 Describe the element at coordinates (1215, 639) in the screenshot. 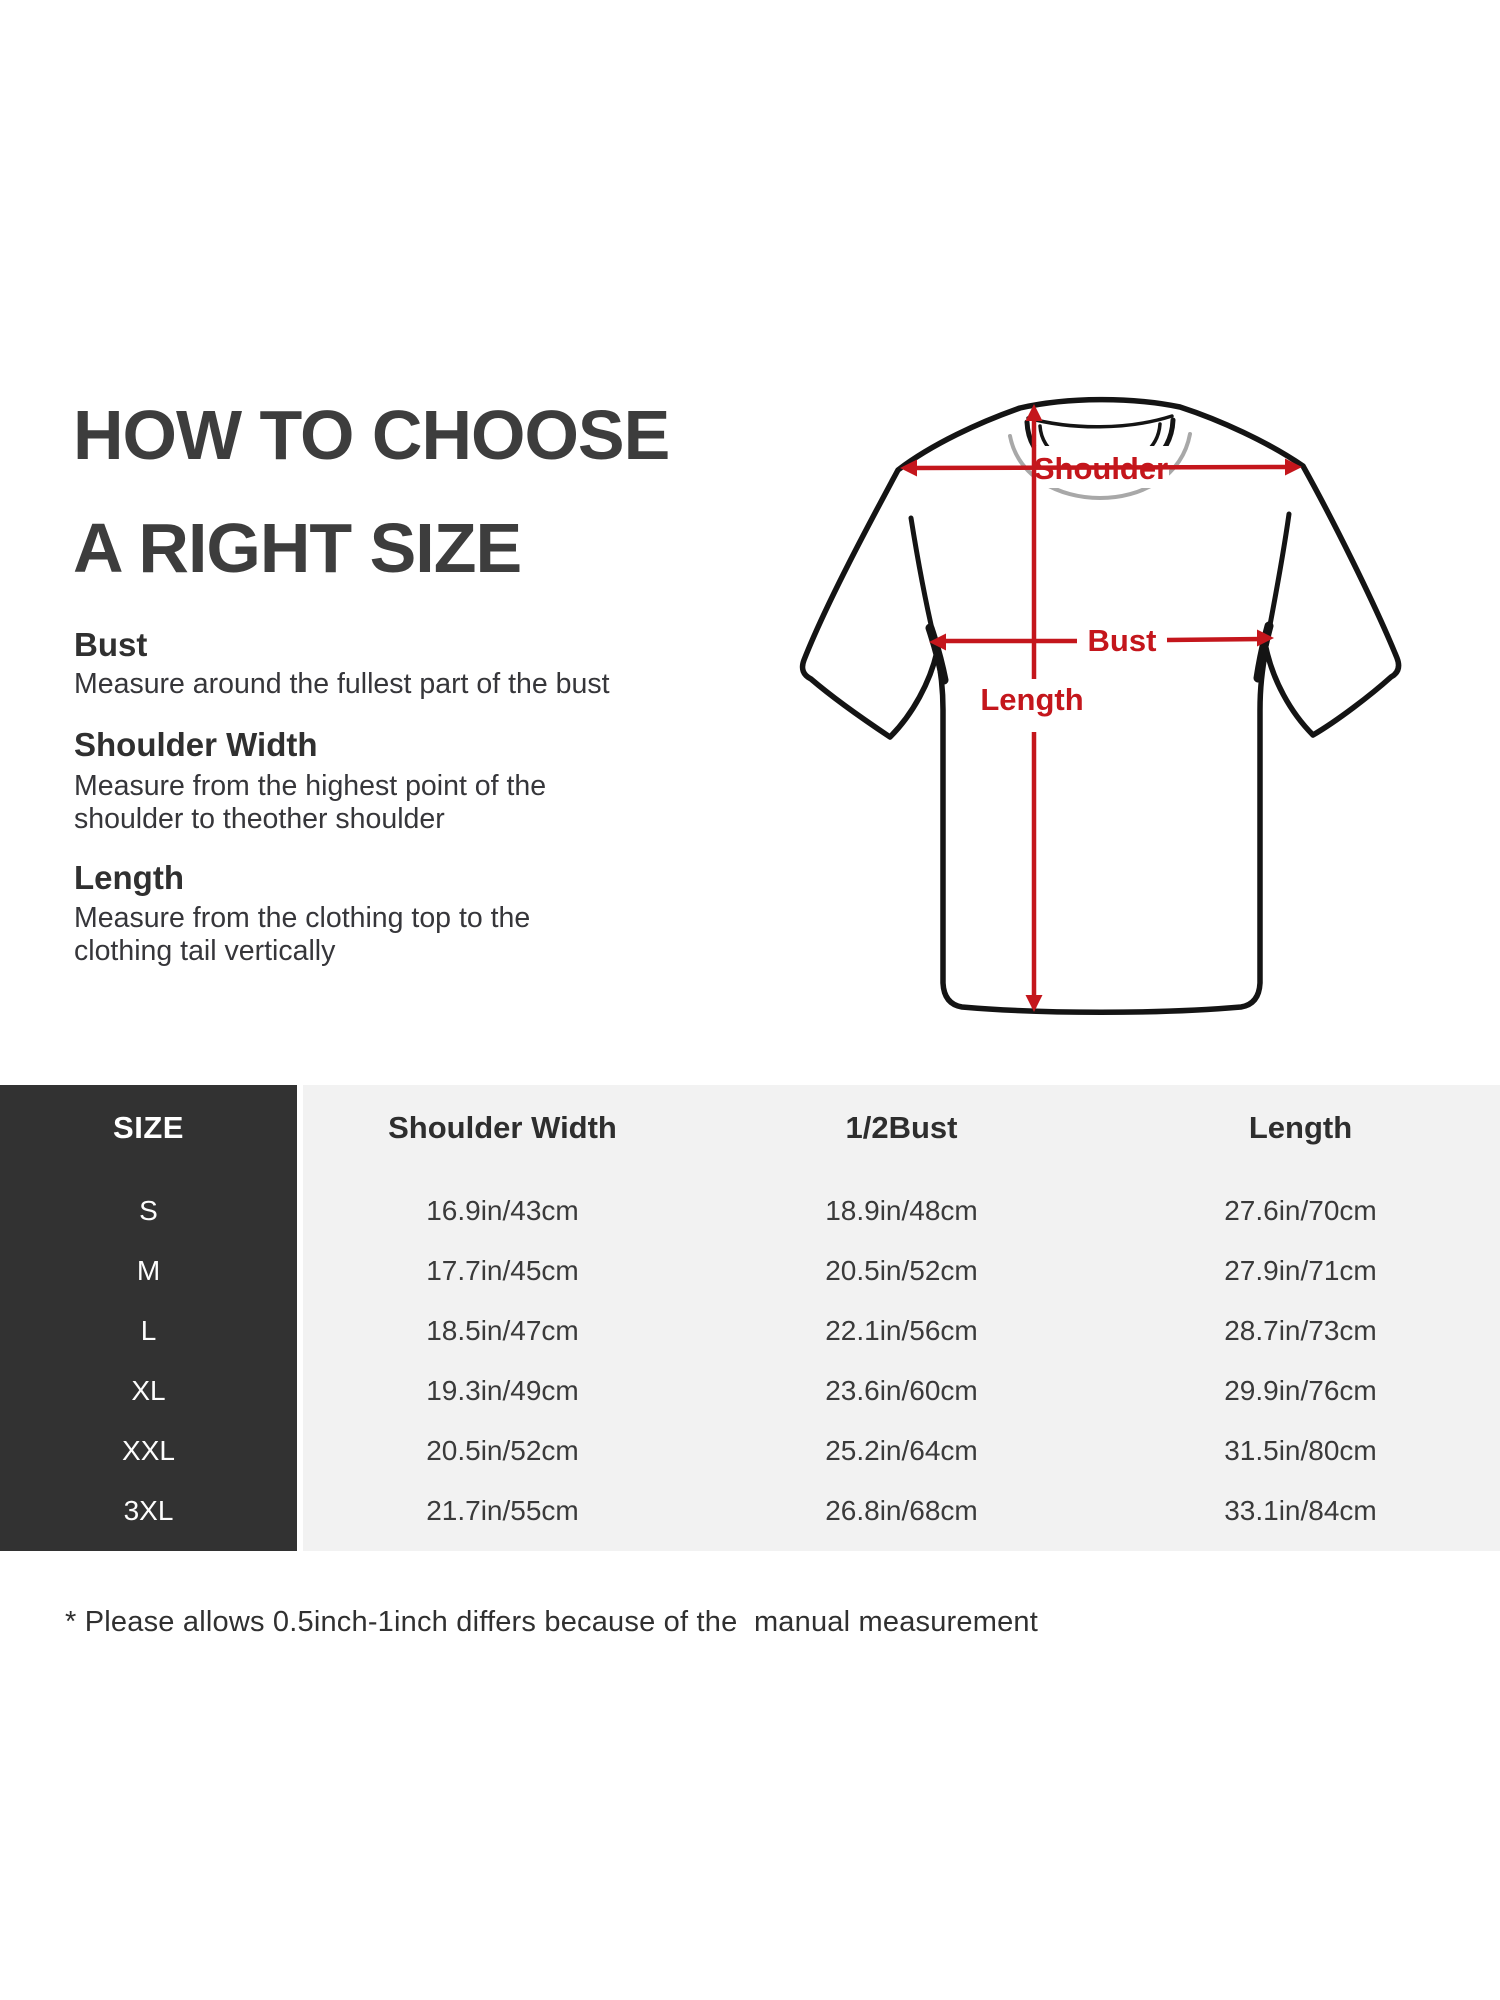

I see `bust-arrow-line-right` at that location.